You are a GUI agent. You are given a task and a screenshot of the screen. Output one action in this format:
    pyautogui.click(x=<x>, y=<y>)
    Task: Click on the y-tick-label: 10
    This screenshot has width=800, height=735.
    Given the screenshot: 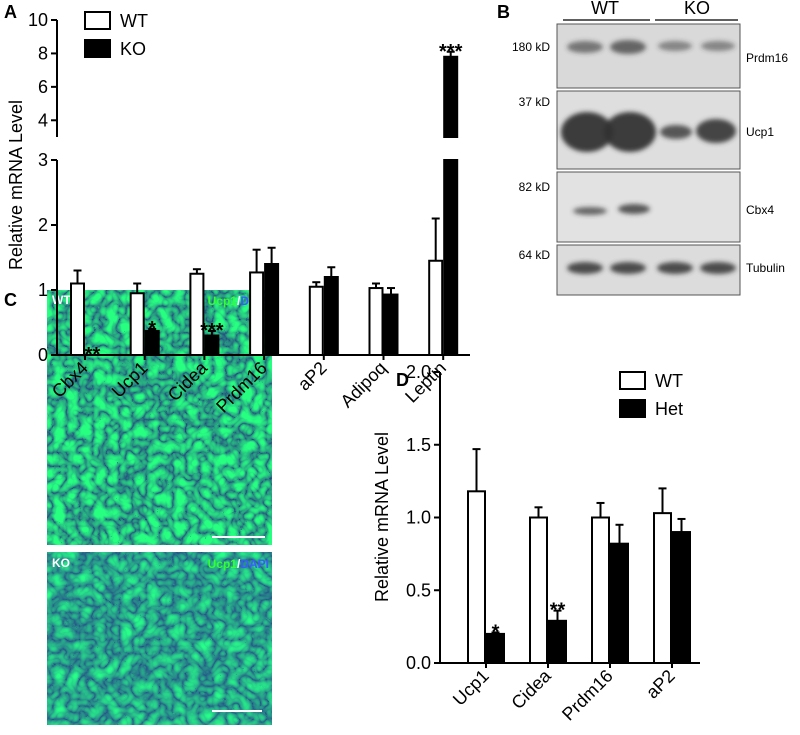 What is the action you would take?
    pyautogui.click(x=38, y=20)
    